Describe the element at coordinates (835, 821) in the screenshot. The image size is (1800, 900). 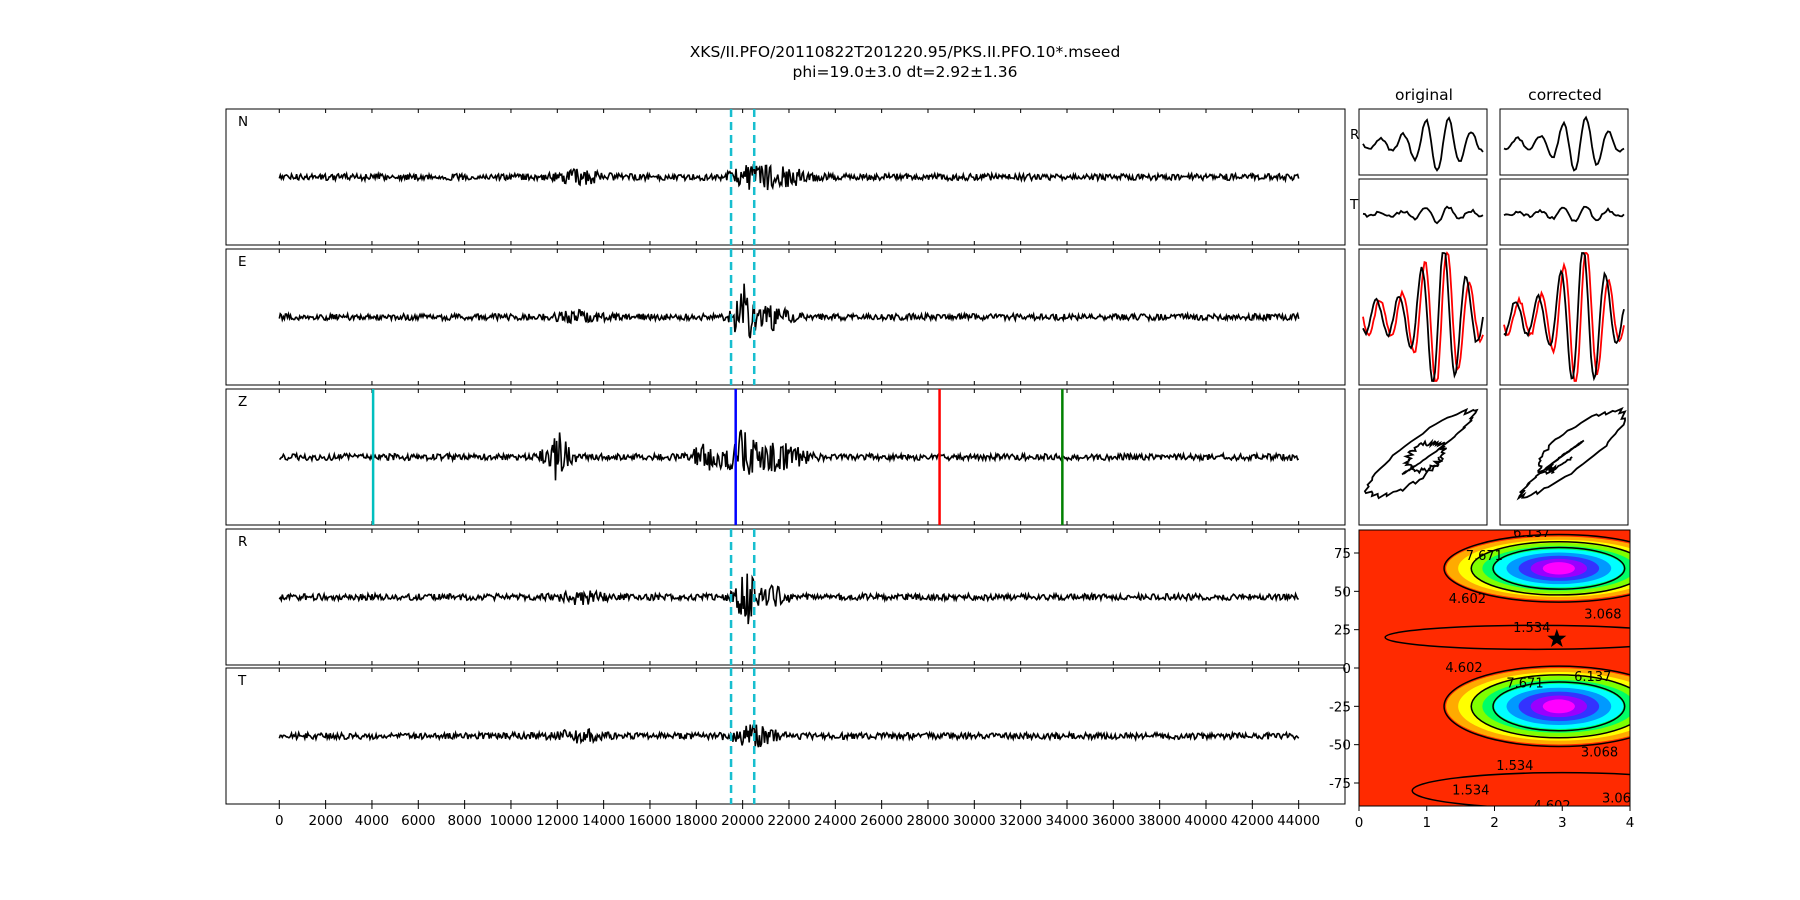
I see `x-tick-label: 24000` at that location.